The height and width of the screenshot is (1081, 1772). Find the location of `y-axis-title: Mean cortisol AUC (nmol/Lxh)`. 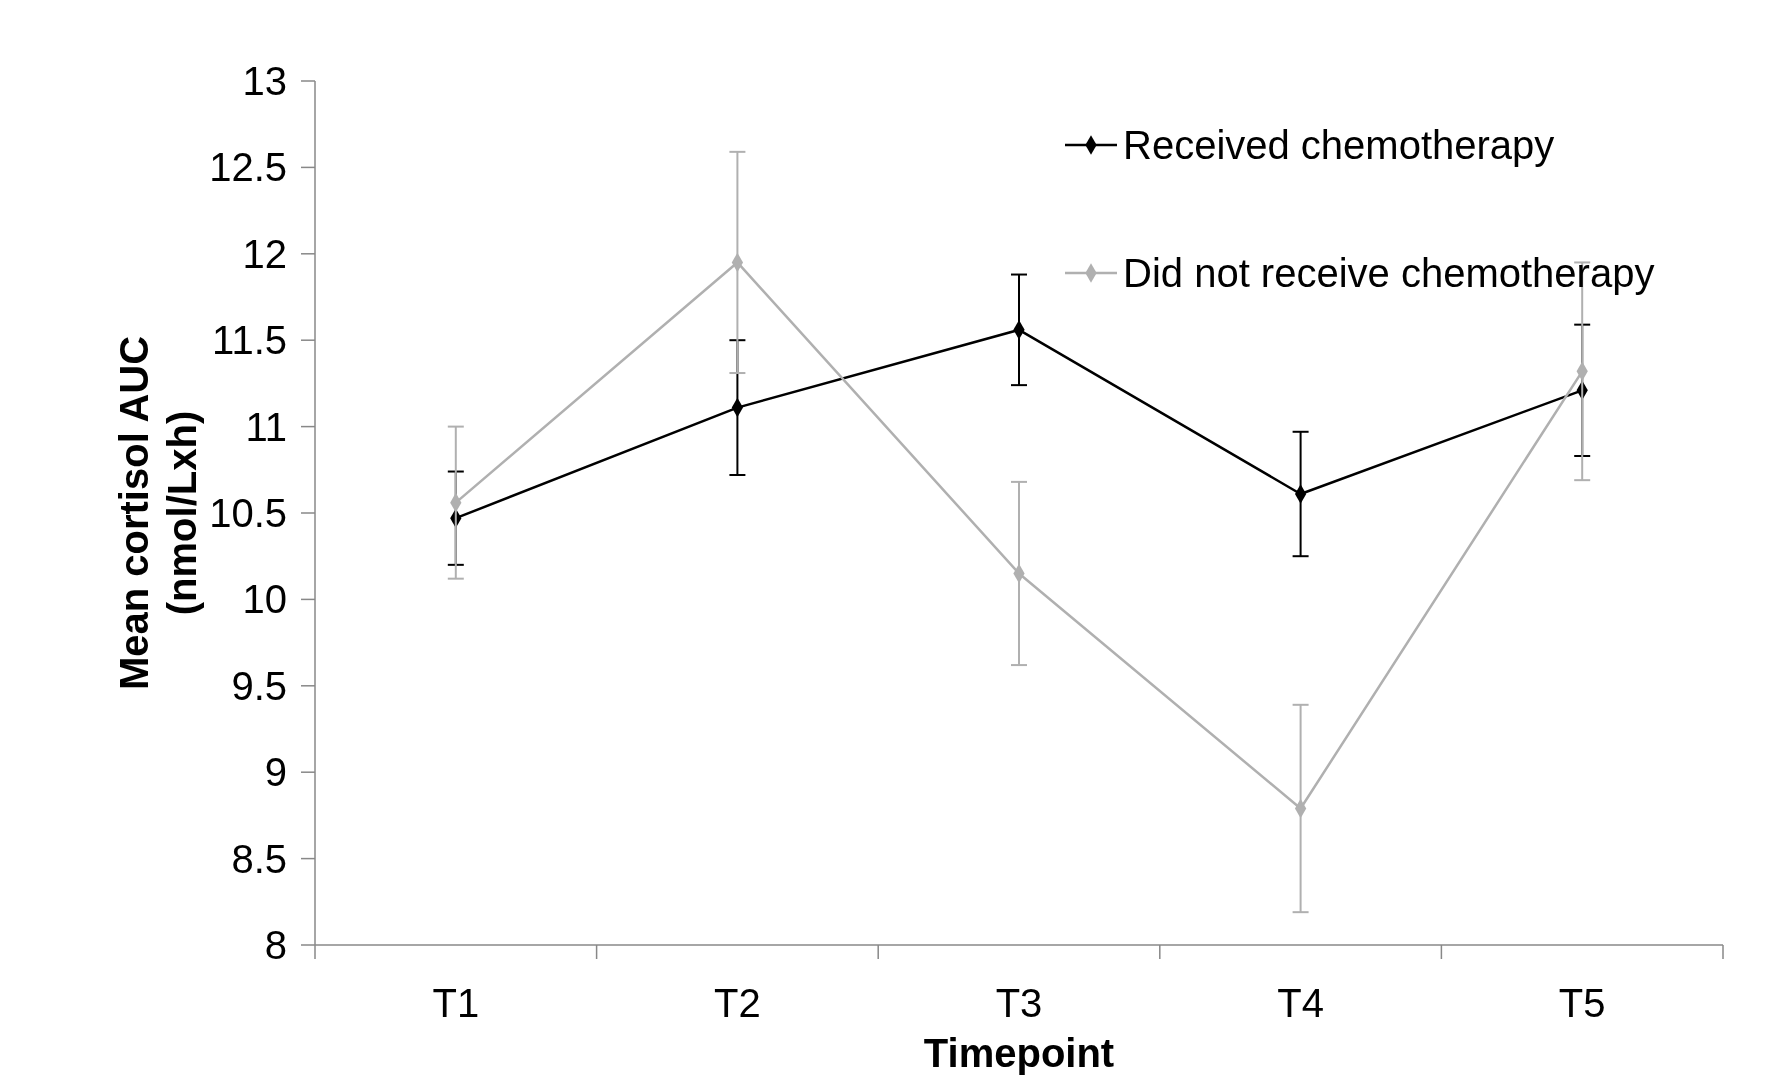

y-axis-title: Mean cortisol AUC (nmol/Lxh) is located at coordinates (158, 513).